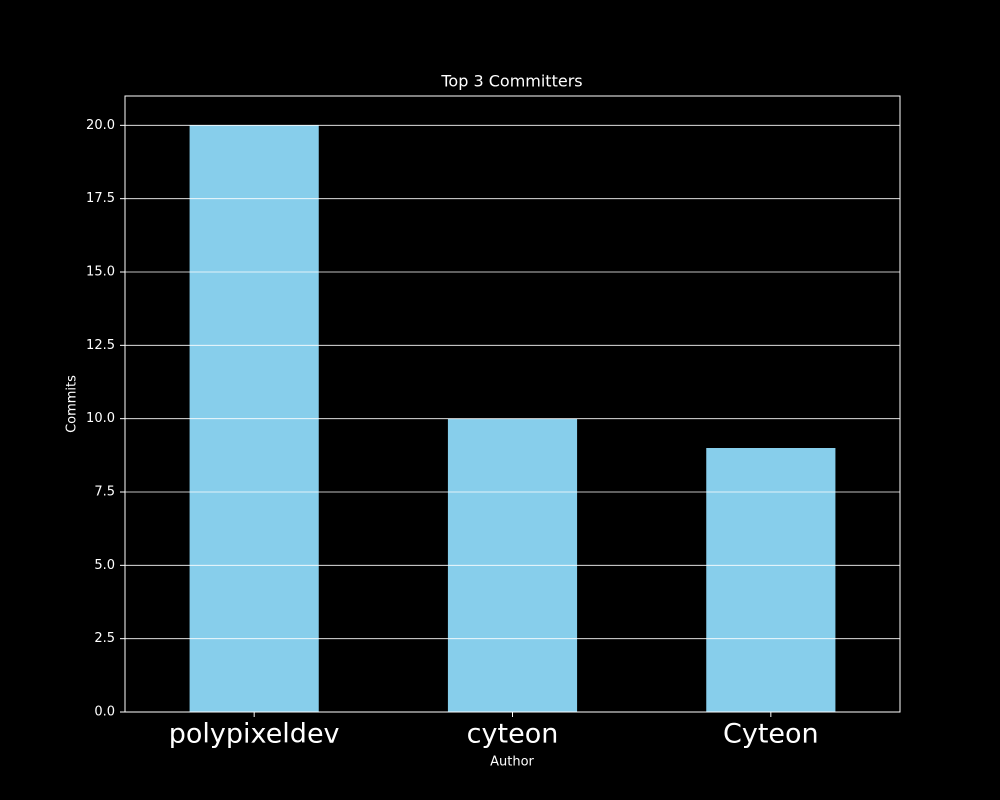 The width and height of the screenshot is (1000, 800). Describe the element at coordinates (771, 734) in the screenshot. I see `x-tick-label: Cyteon` at that location.